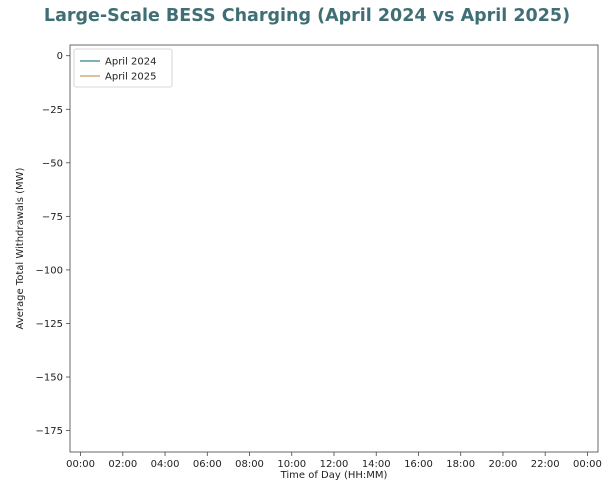  Describe the element at coordinates (130, 62) in the screenshot. I see `legend-label: April 2024` at that location.